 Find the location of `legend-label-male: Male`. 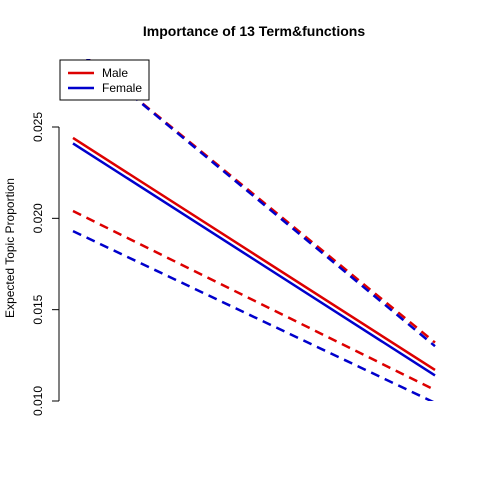

legend-label-male: Male is located at coordinates (115, 73).